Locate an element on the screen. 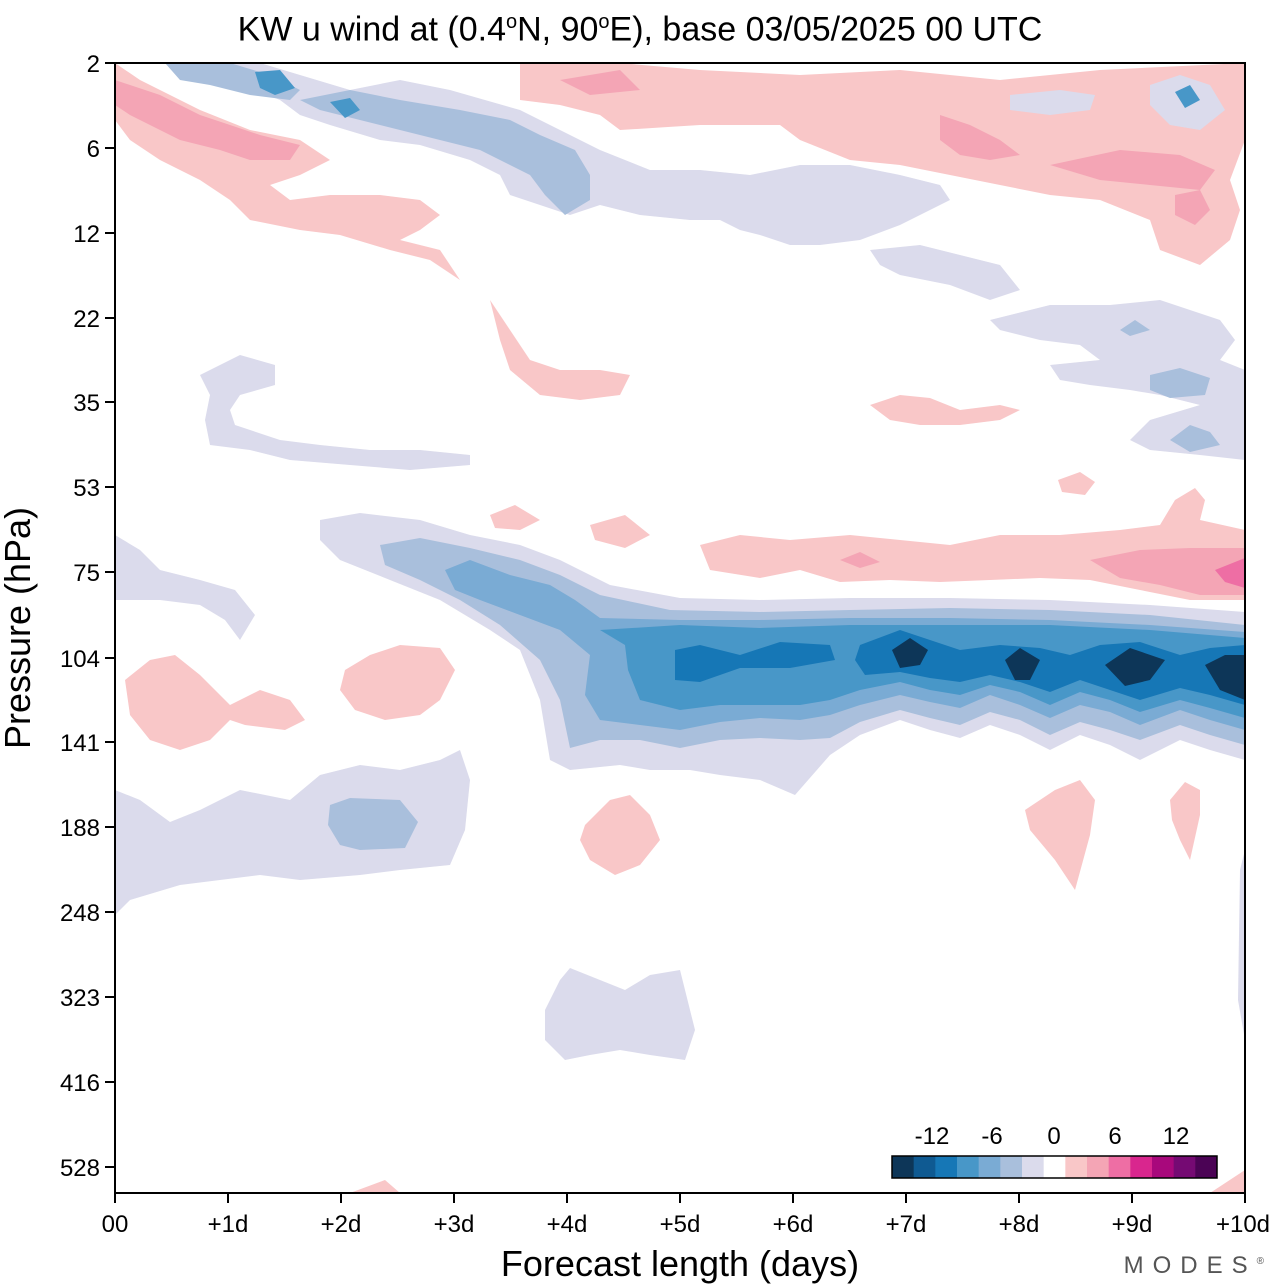 This screenshot has width=1280, height=1286. colorbar-label: -6 is located at coordinates (991, 1136).